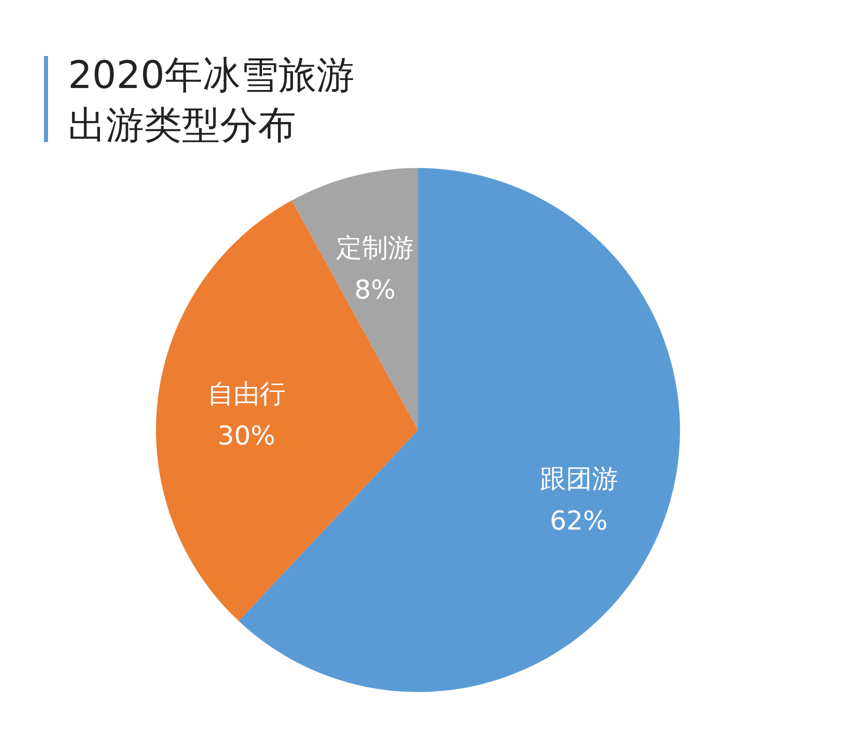 Image resolution: width=847 pixels, height=739 pixels. Describe the element at coordinates (246, 394) in the screenshot. I see `slice-label: 自由行` at that location.